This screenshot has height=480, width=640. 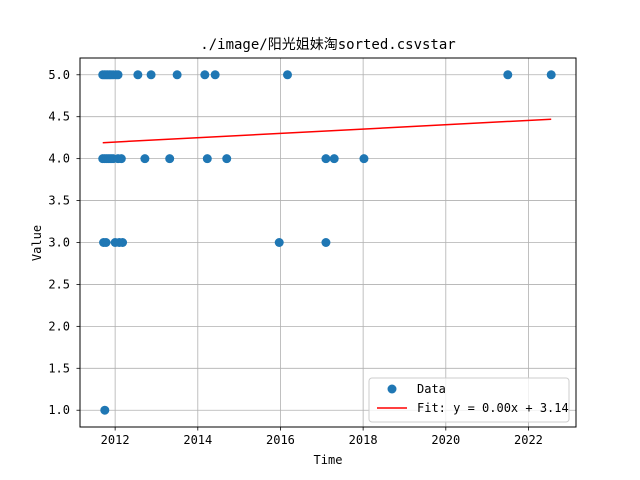 I want to click on y-tick-label: 3.0, so click(x=59, y=243).